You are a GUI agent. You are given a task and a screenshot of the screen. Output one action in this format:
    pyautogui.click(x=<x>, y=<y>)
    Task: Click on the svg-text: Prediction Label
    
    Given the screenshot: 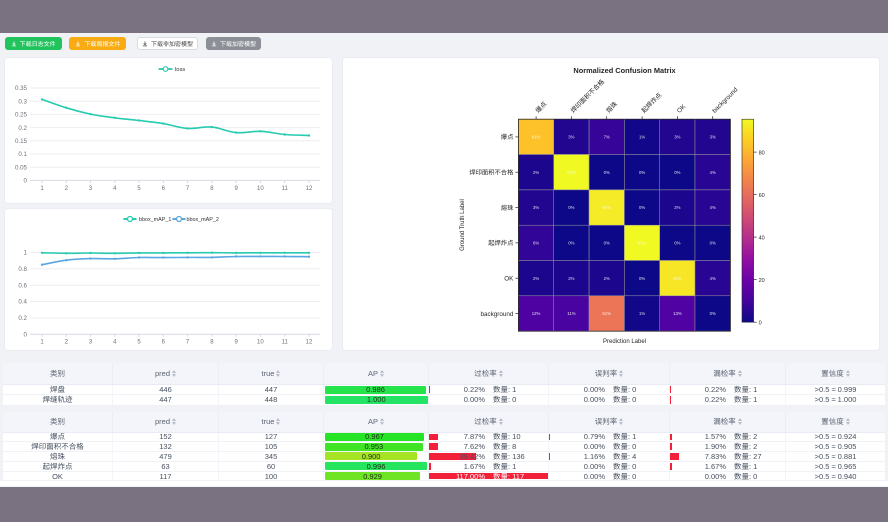 What is the action you would take?
    pyautogui.click(x=624, y=342)
    